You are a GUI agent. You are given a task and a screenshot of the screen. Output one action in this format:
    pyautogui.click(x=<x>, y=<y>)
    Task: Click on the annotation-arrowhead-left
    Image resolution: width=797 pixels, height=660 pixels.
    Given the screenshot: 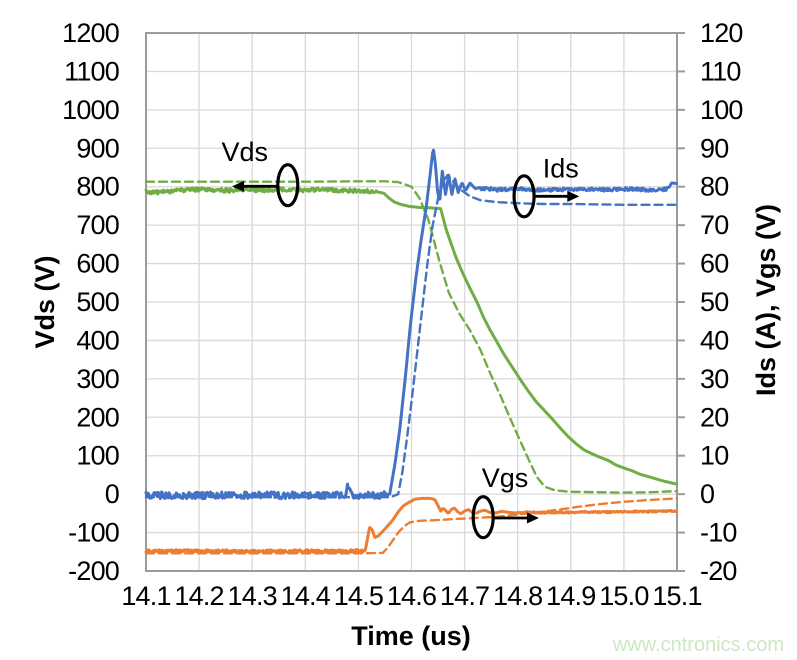 What is the action you would take?
    pyautogui.click(x=238, y=186)
    